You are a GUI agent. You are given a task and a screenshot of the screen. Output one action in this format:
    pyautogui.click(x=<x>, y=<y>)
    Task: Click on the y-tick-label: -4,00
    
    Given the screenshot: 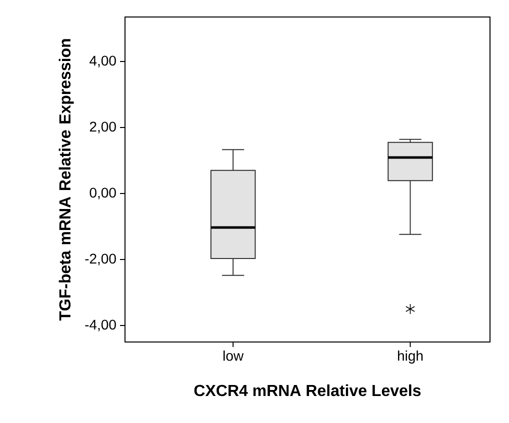 What is the action you would take?
    pyautogui.click(x=100, y=326)
    